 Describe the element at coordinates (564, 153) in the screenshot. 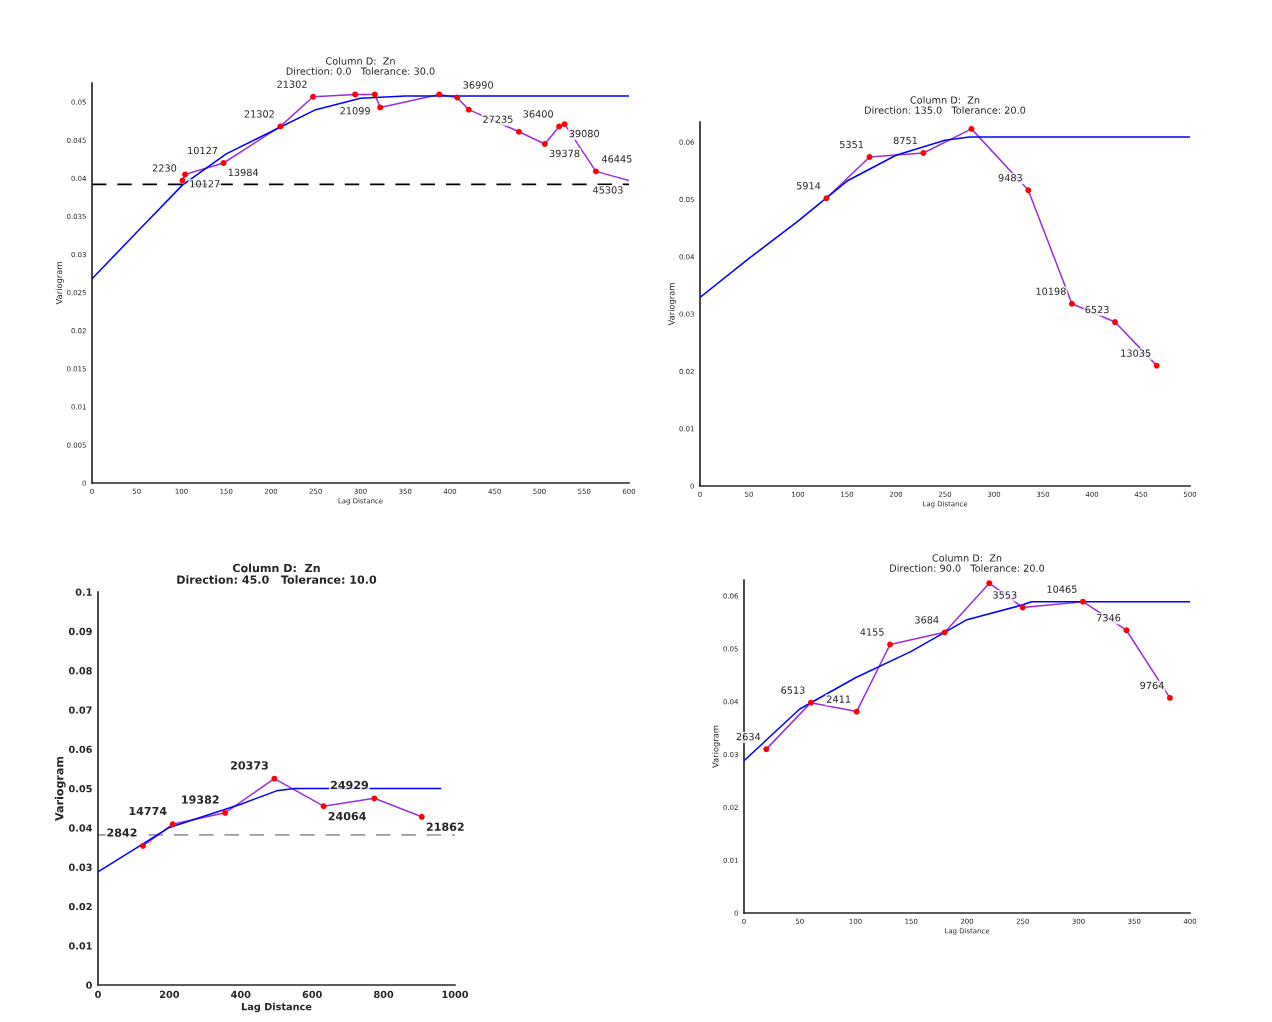

I see `annotation: 39378` at that location.